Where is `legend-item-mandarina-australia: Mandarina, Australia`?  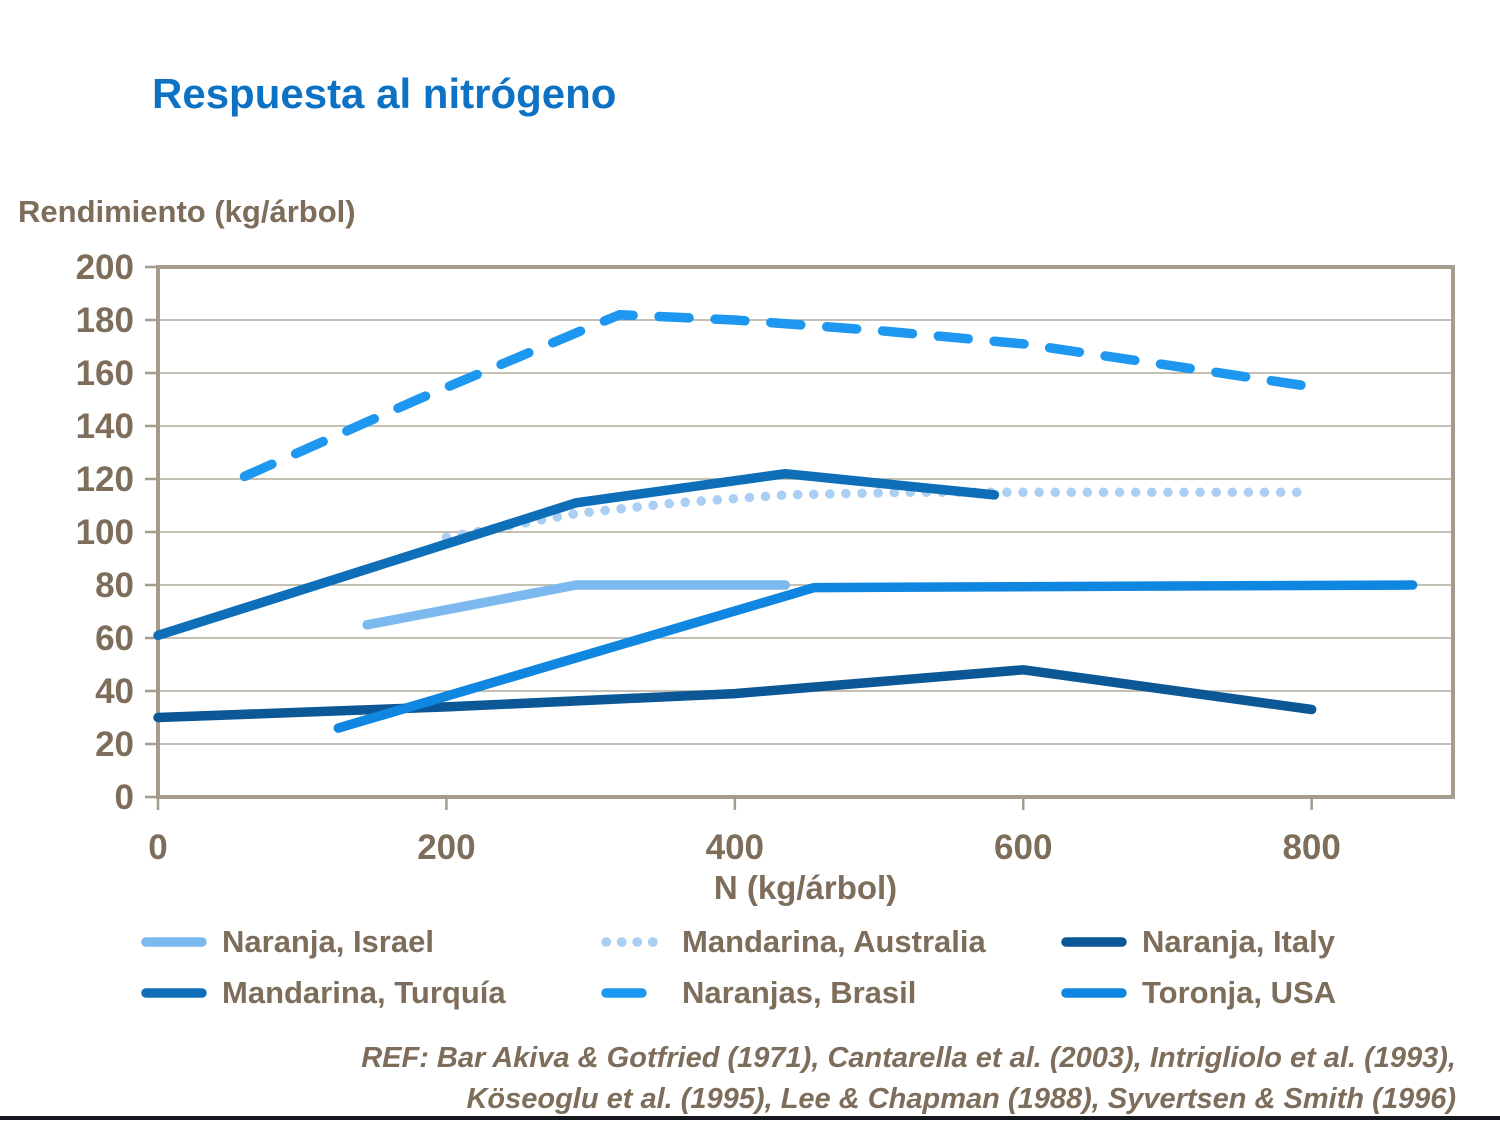 legend-item-mandarina-australia: Mandarina, Australia is located at coordinates (830, 942).